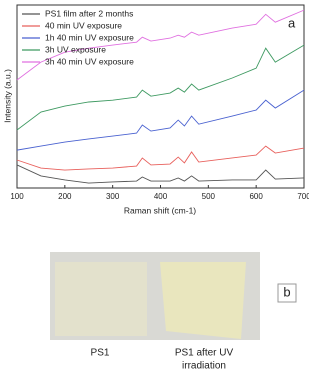 The height and width of the screenshot is (371, 320). What do you see at coordinates (203, 300) in the screenshot?
I see `photo-ps1-uv` at bounding box center [203, 300].